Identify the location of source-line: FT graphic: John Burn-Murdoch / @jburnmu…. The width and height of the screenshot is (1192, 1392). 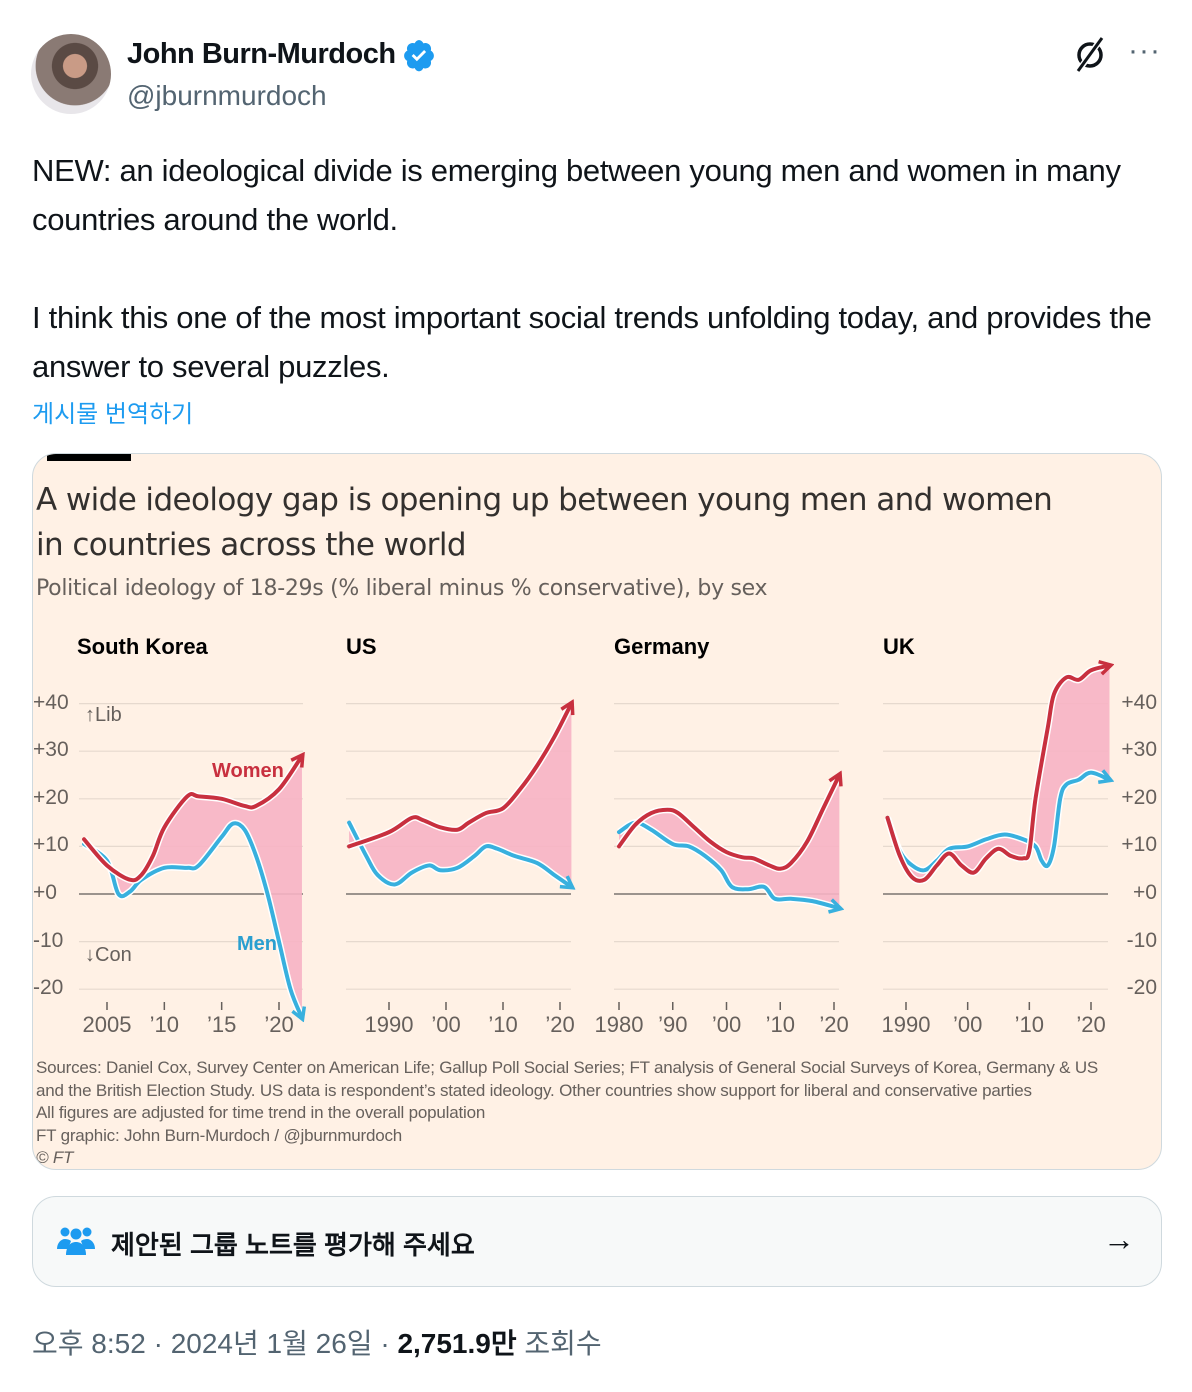
(219, 1135).